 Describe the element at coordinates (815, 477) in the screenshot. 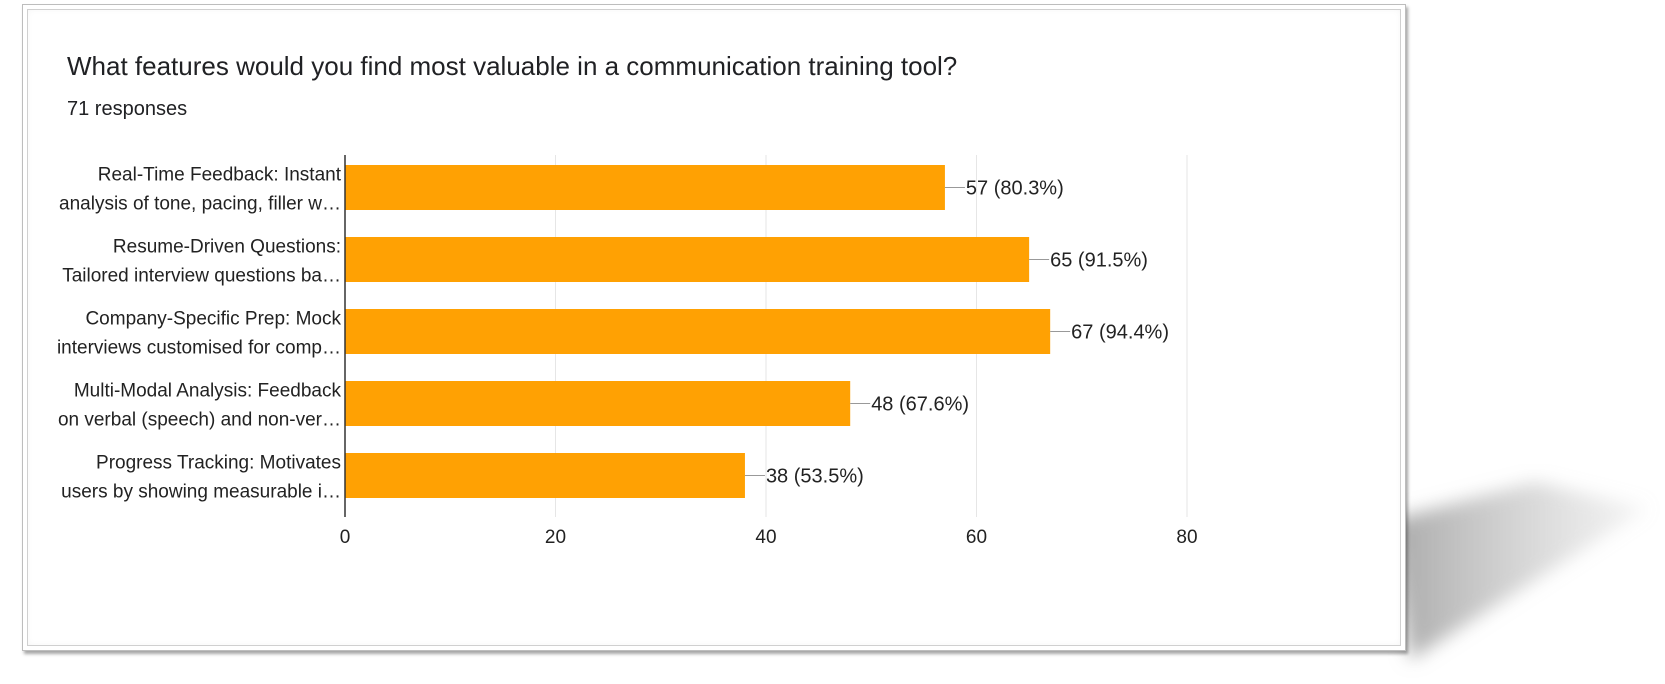

I see `data-label: 38 (53.5%)` at that location.